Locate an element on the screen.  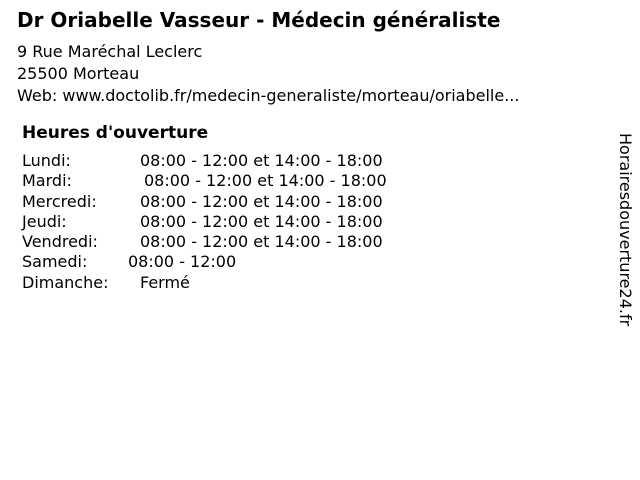
opening-hours-row: Jeudi: 08:00 - 12:00 et 14:00 - 18:00 is located at coordinates (204, 222).